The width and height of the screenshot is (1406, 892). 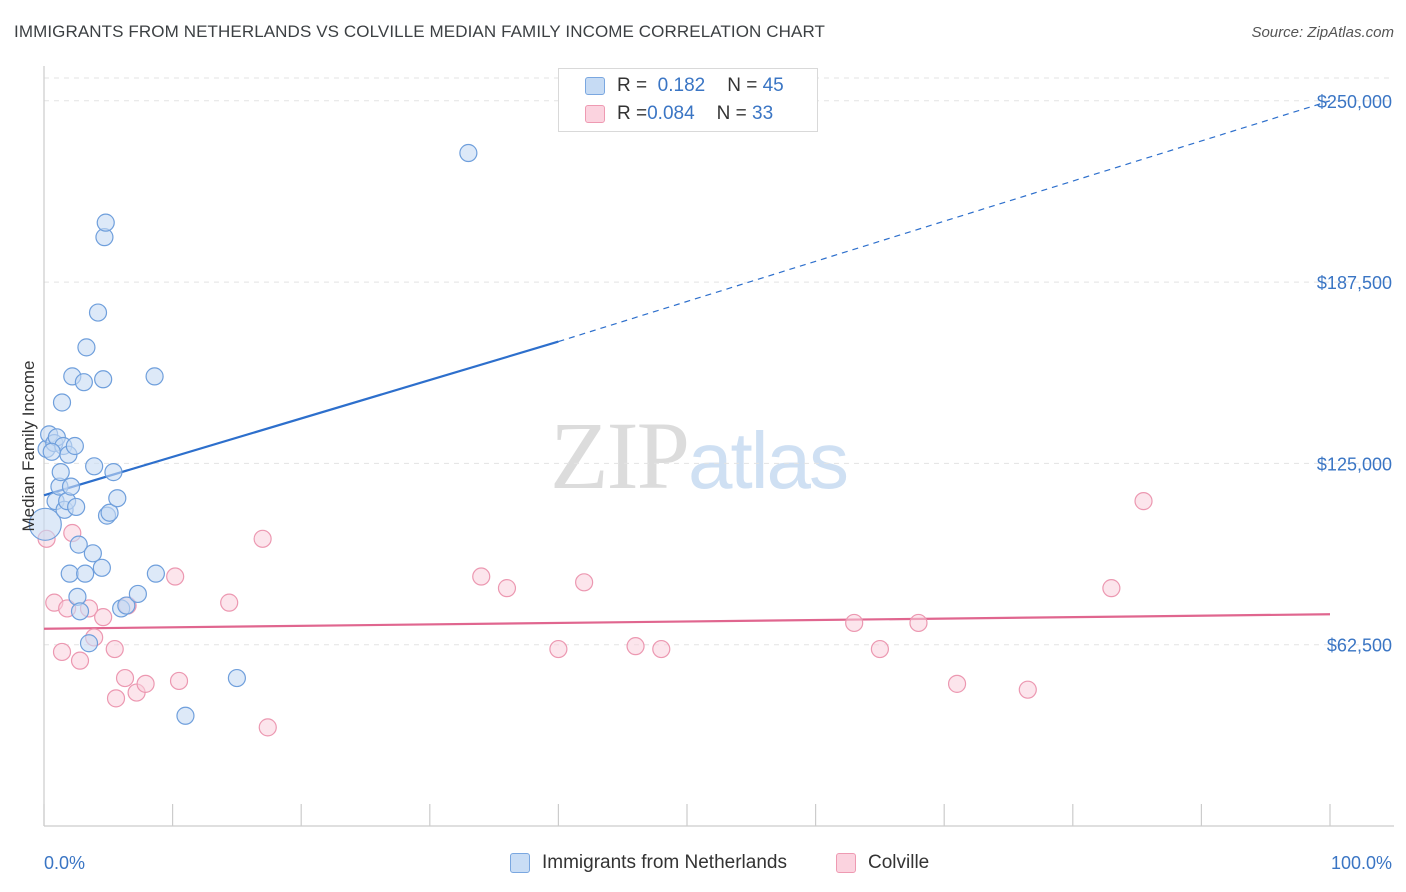 I want to click on chart-source: Source: ZipAtlas.com, so click(x=1322, y=32).